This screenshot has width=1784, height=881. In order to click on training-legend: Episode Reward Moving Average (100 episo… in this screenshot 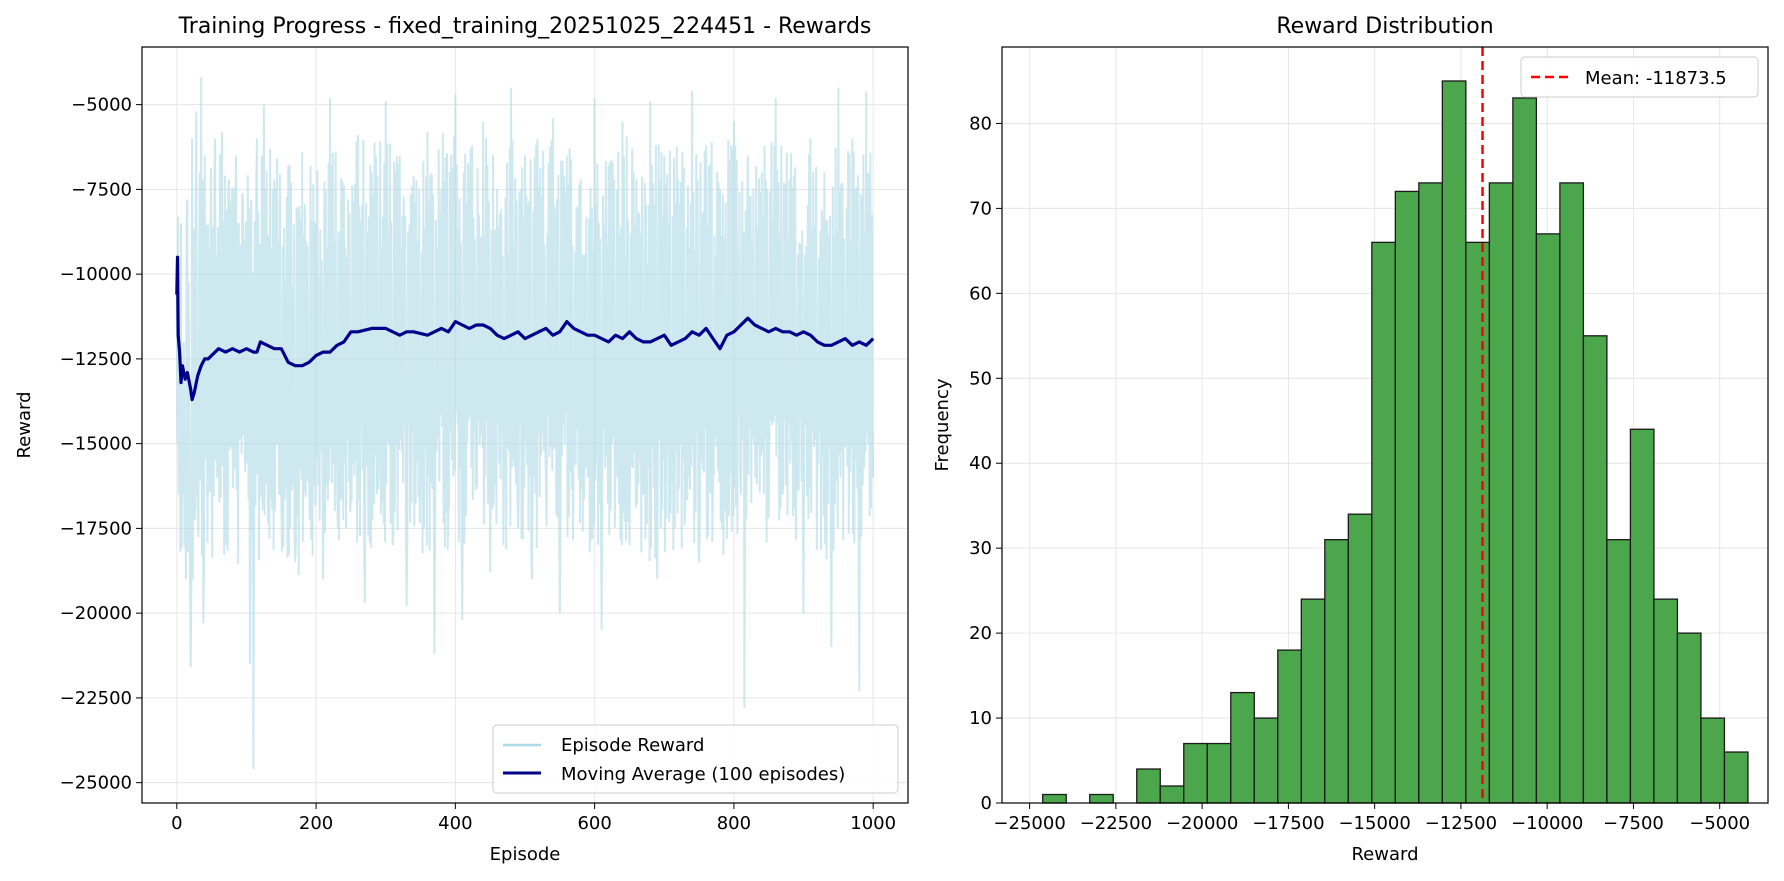, I will do `click(695, 759)`.